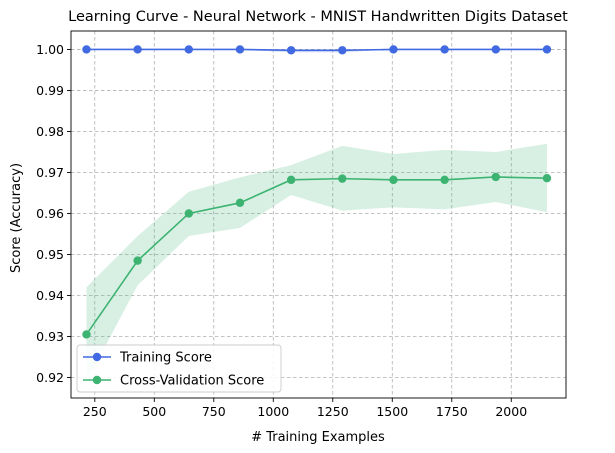 The height and width of the screenshot is (453, 615). I want to click on x-tick-label: 750, so click(214, 411).